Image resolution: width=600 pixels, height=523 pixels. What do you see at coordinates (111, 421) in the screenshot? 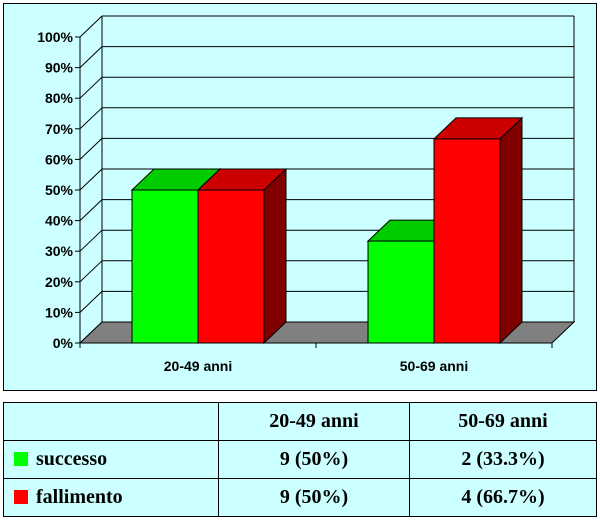
I see `table-header-empty` at bounding box center [111, 421].